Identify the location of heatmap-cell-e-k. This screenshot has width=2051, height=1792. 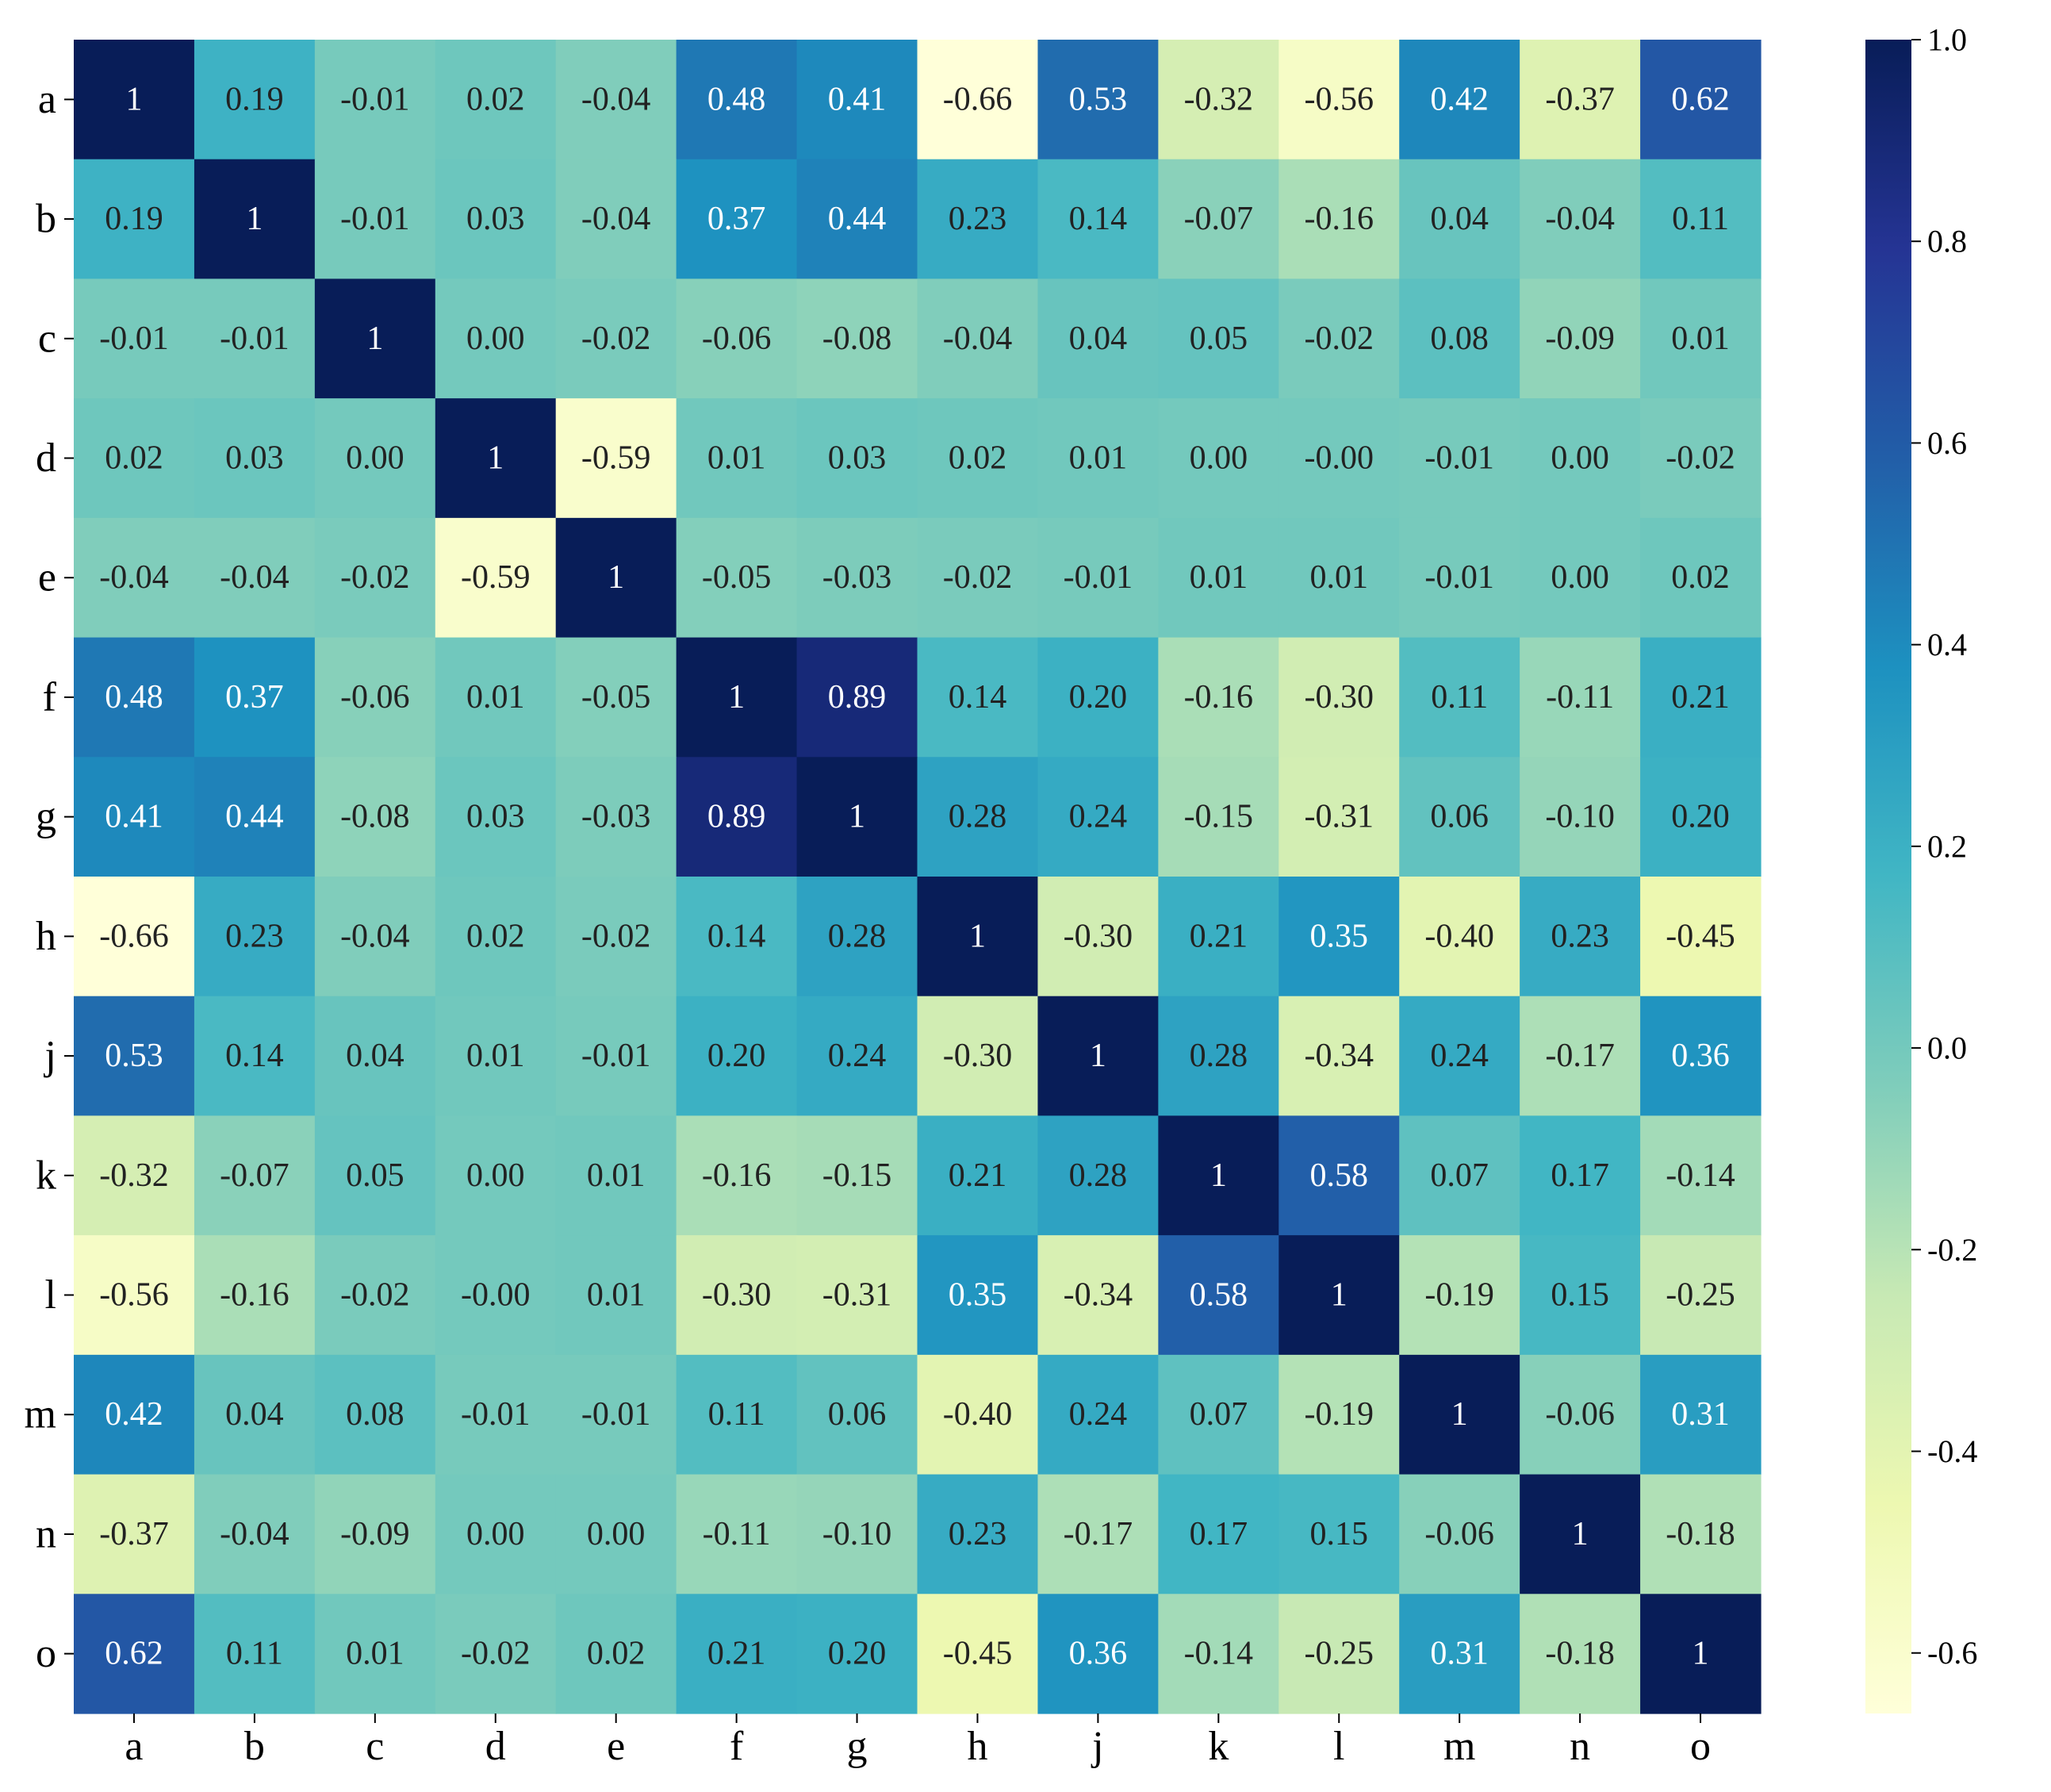
(1218, 578).